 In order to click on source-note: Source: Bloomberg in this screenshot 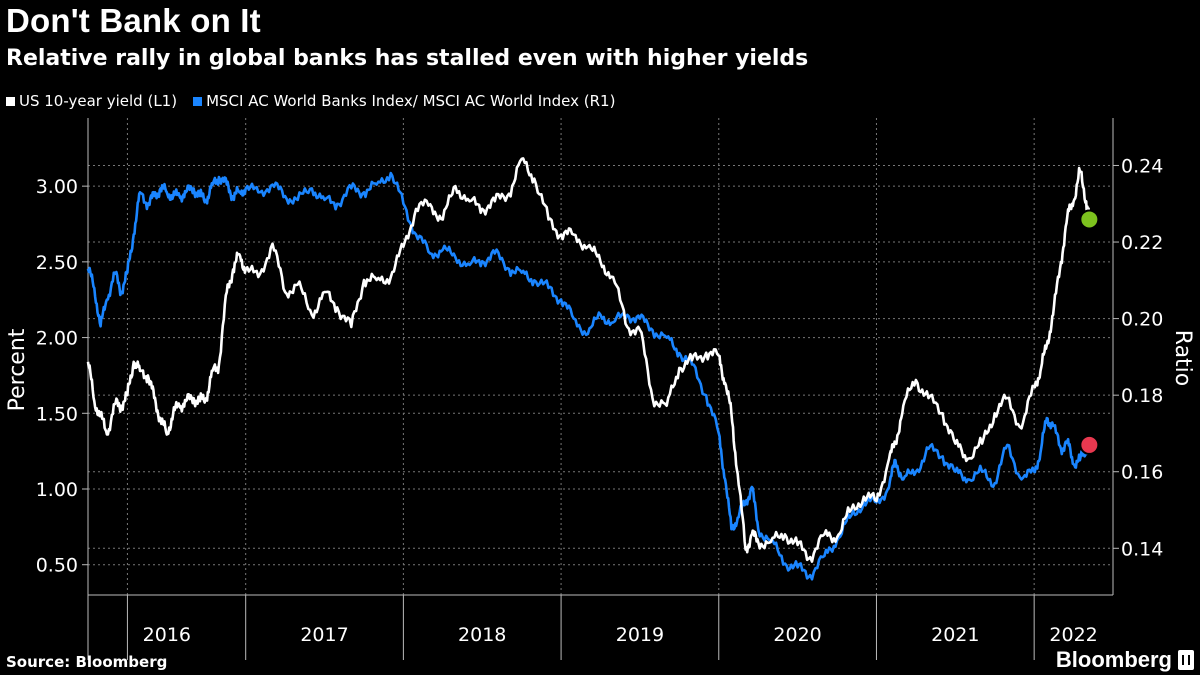, I will do `click(87, 662)`.